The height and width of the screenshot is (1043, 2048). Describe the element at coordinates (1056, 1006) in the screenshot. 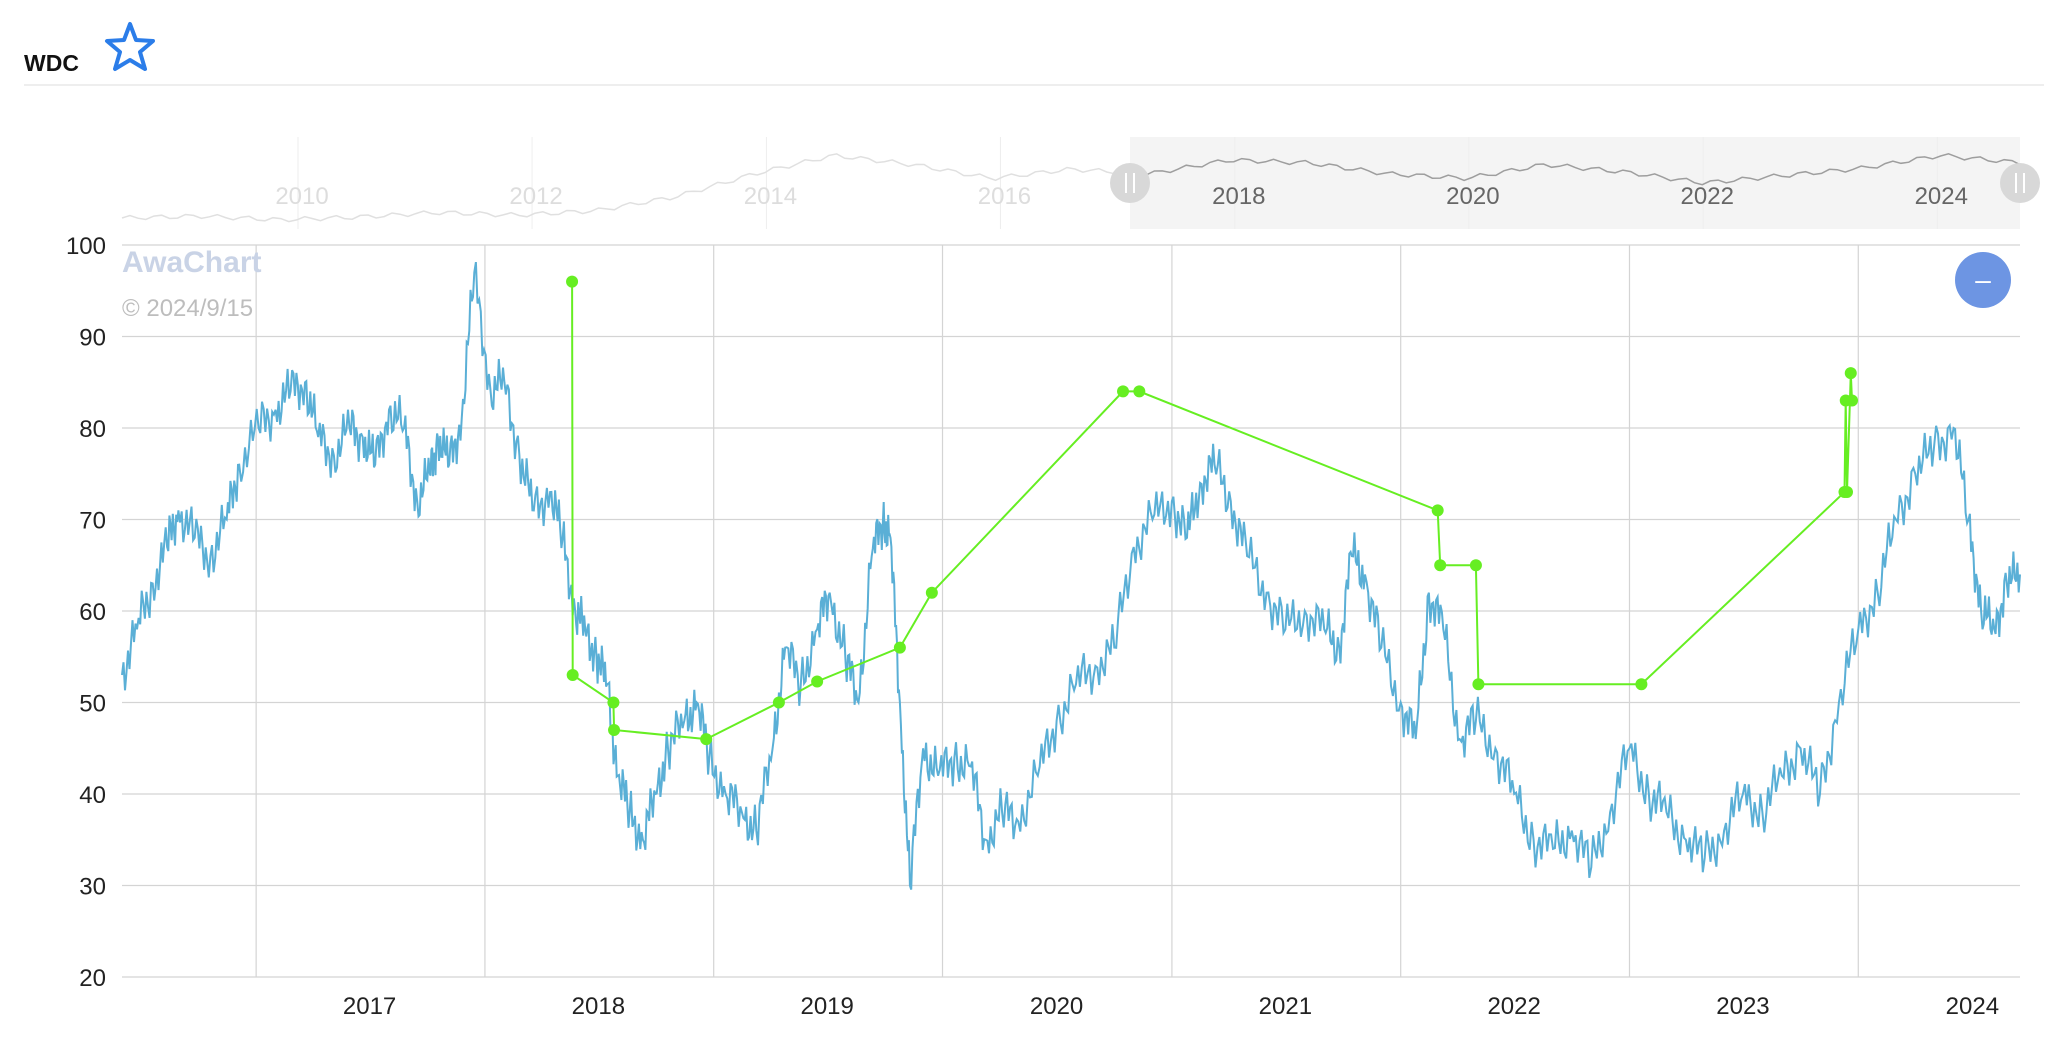

I see `x-tick-label: 2020` at that location.